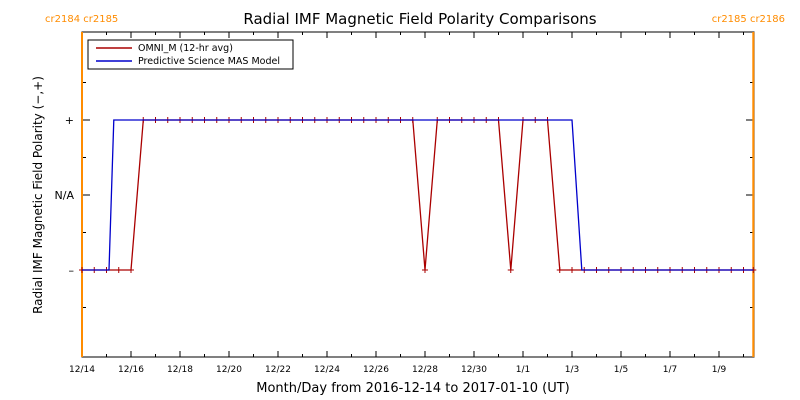 The height and width of the screenshot is (400, 800). What do you see at coordinates (572, 370) in the screenshot?
I see `x-tick-label: 1/3` at bounding box center [572, 370].